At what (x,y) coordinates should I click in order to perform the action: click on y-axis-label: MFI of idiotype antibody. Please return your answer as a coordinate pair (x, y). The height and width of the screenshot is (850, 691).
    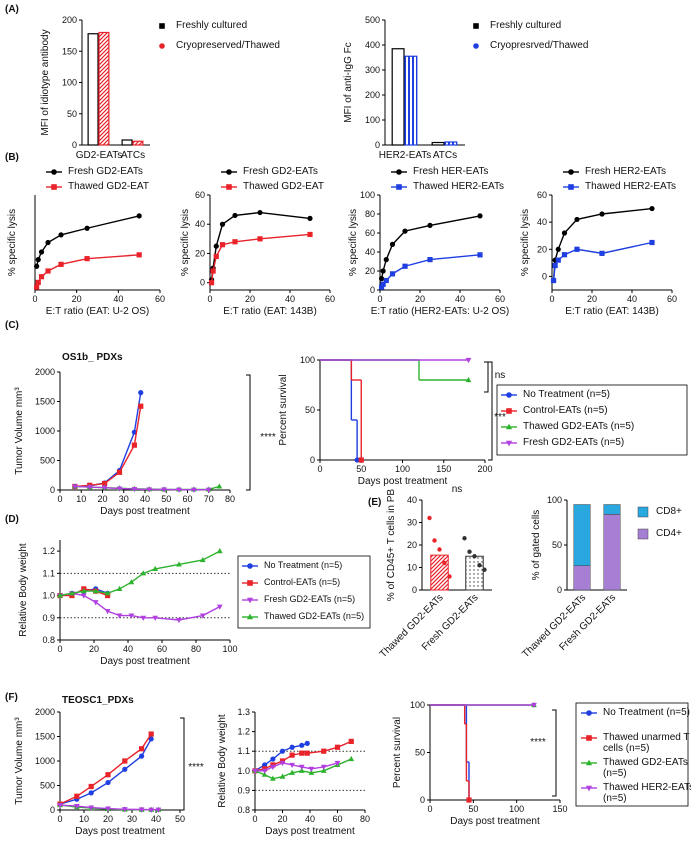
    Looking at the image, I should click on (45, 82).